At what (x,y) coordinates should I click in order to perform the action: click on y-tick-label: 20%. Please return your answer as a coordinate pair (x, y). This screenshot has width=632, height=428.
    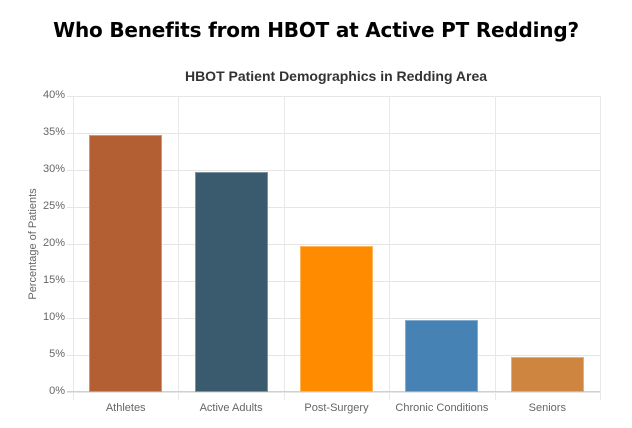
    Looking at the image, I should click on (53, 243).